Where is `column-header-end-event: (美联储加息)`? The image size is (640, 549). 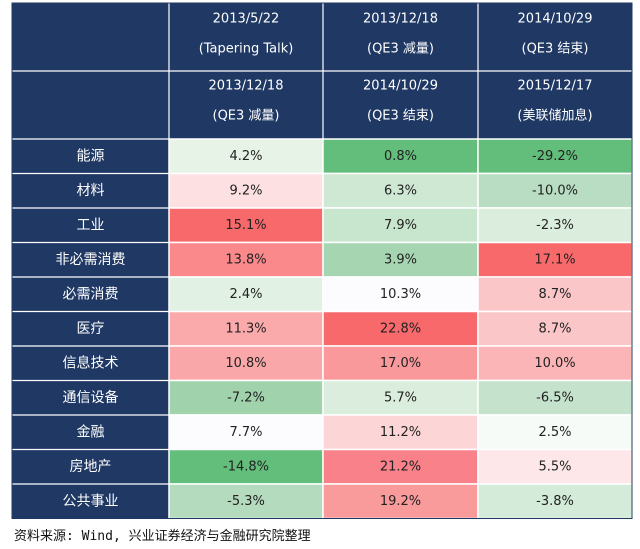 column-header-end-event: (美联储加息) is located at coordinates (554, 116).